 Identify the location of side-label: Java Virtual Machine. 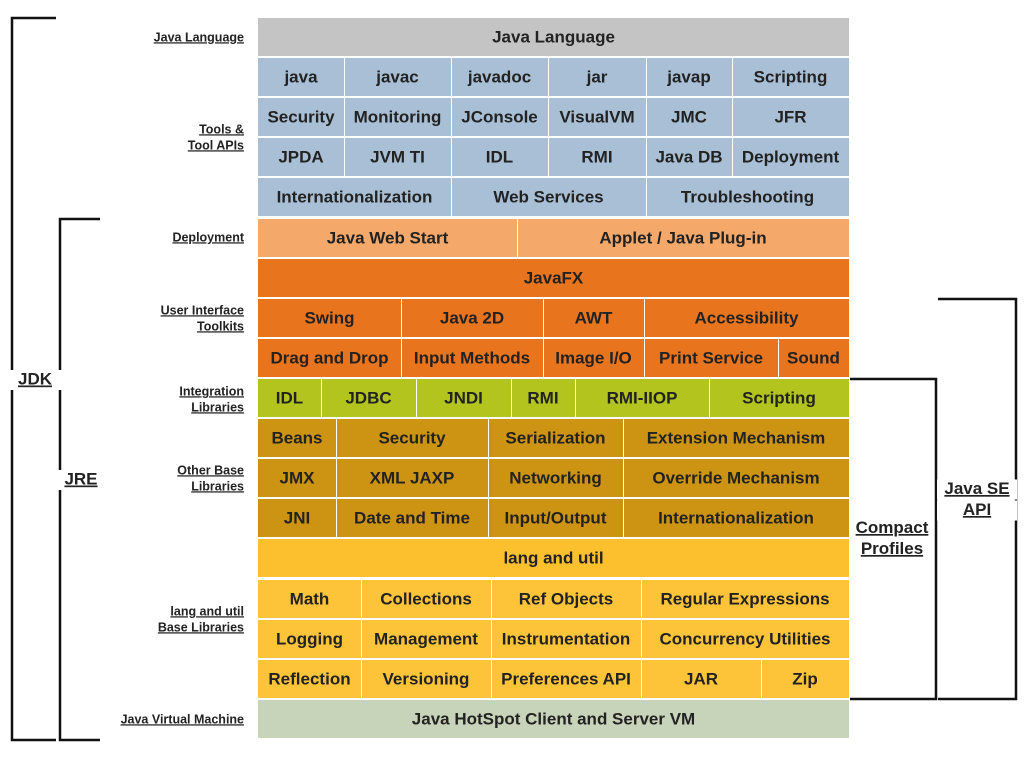
(182, 719).